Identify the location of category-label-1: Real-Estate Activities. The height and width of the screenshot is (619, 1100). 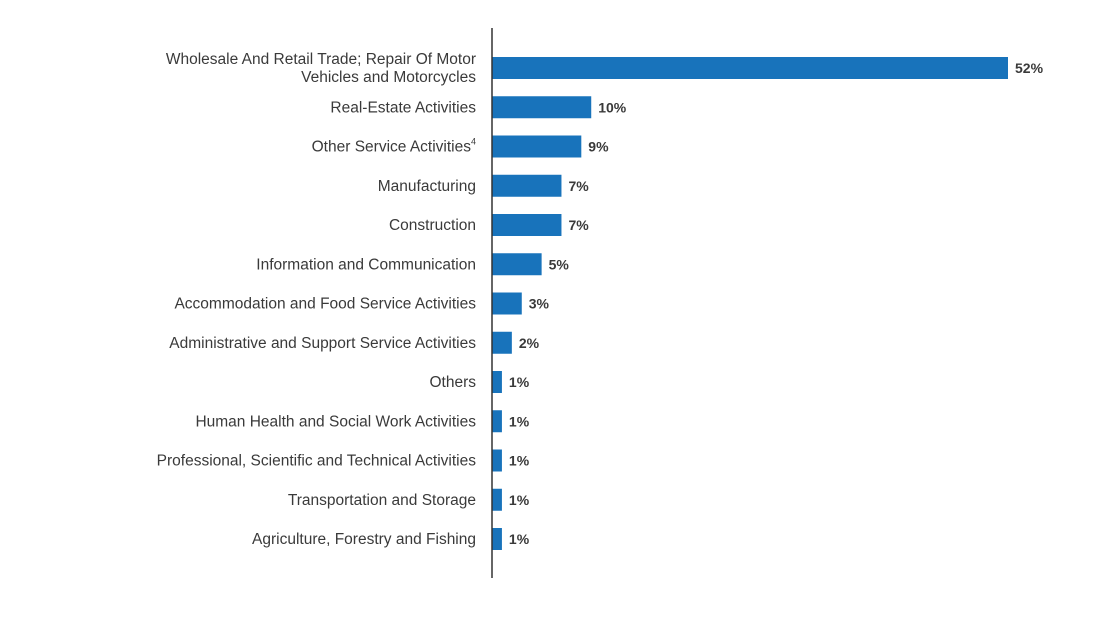
(403, 107).